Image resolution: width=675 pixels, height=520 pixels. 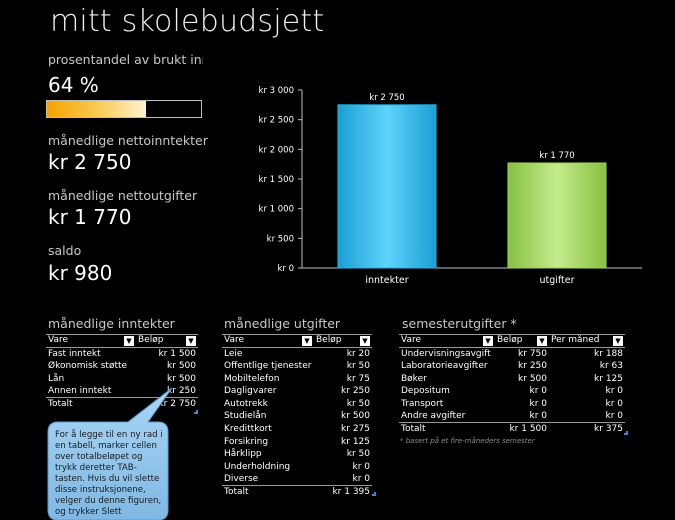 What do you see at coordinates (252, 378) in the screenshot?
I see `cell-item: Mobiltelefon` at bounding box center [252, 378].